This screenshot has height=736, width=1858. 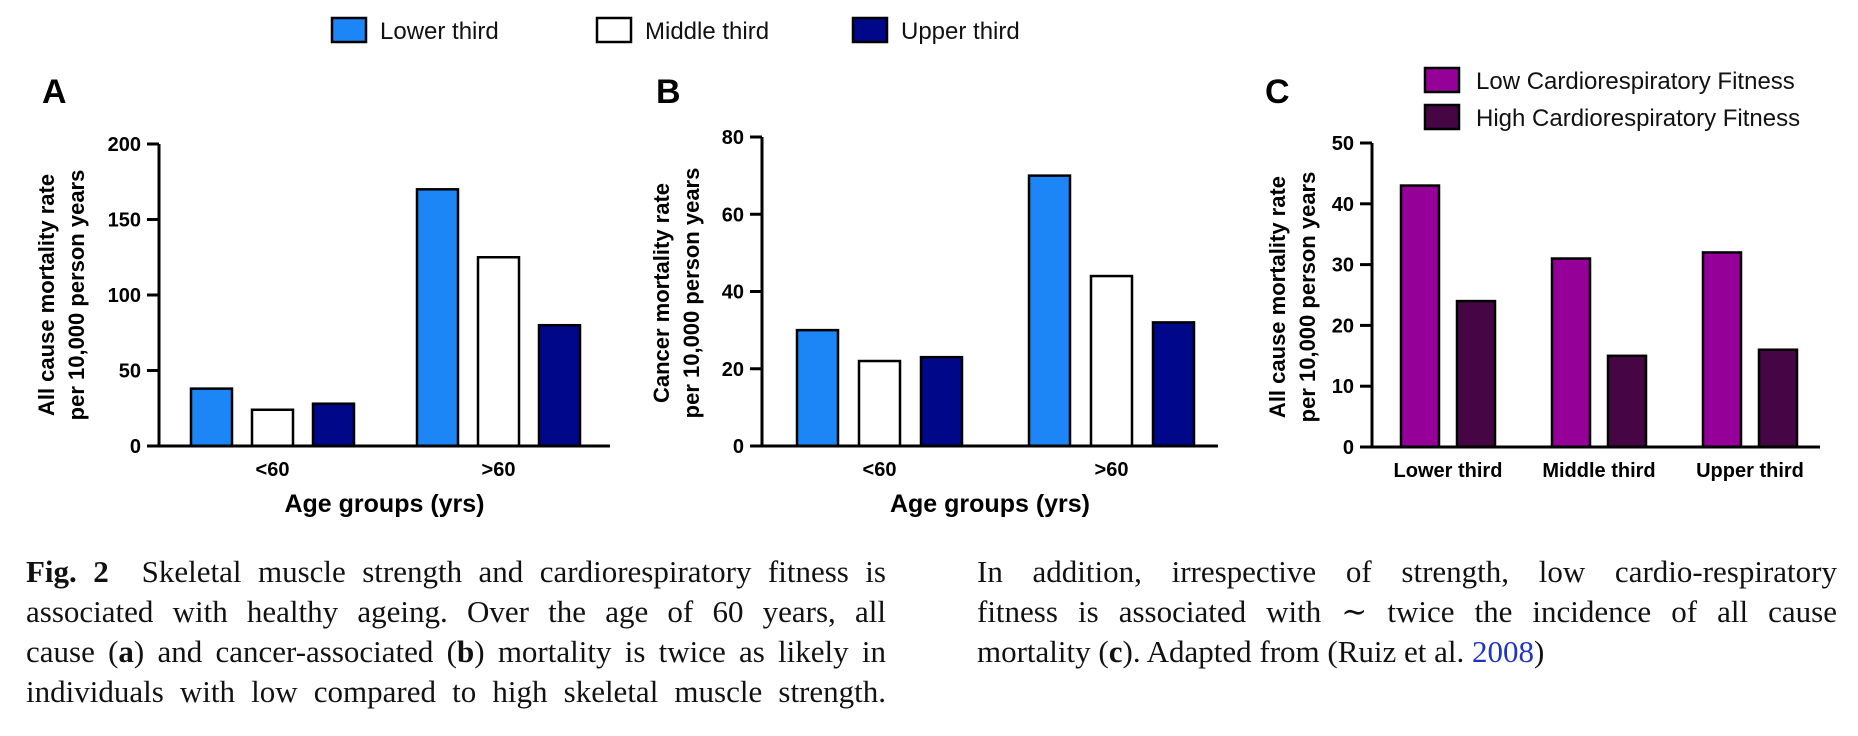 What do you see at coordinates (733, 215) in the screenshot?
I see `panel-b-ytick-label-4: 60` at bounding box center [733, 215].